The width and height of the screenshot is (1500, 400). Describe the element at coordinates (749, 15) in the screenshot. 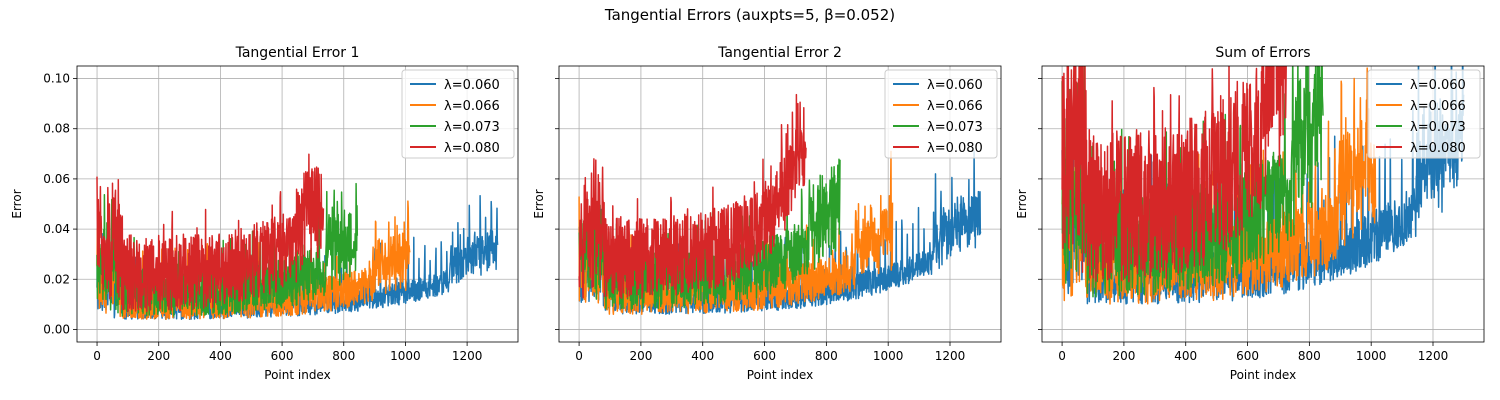

I see `figure-title: Tangential Errors (auxpts=5, β=0.052)` at that location.